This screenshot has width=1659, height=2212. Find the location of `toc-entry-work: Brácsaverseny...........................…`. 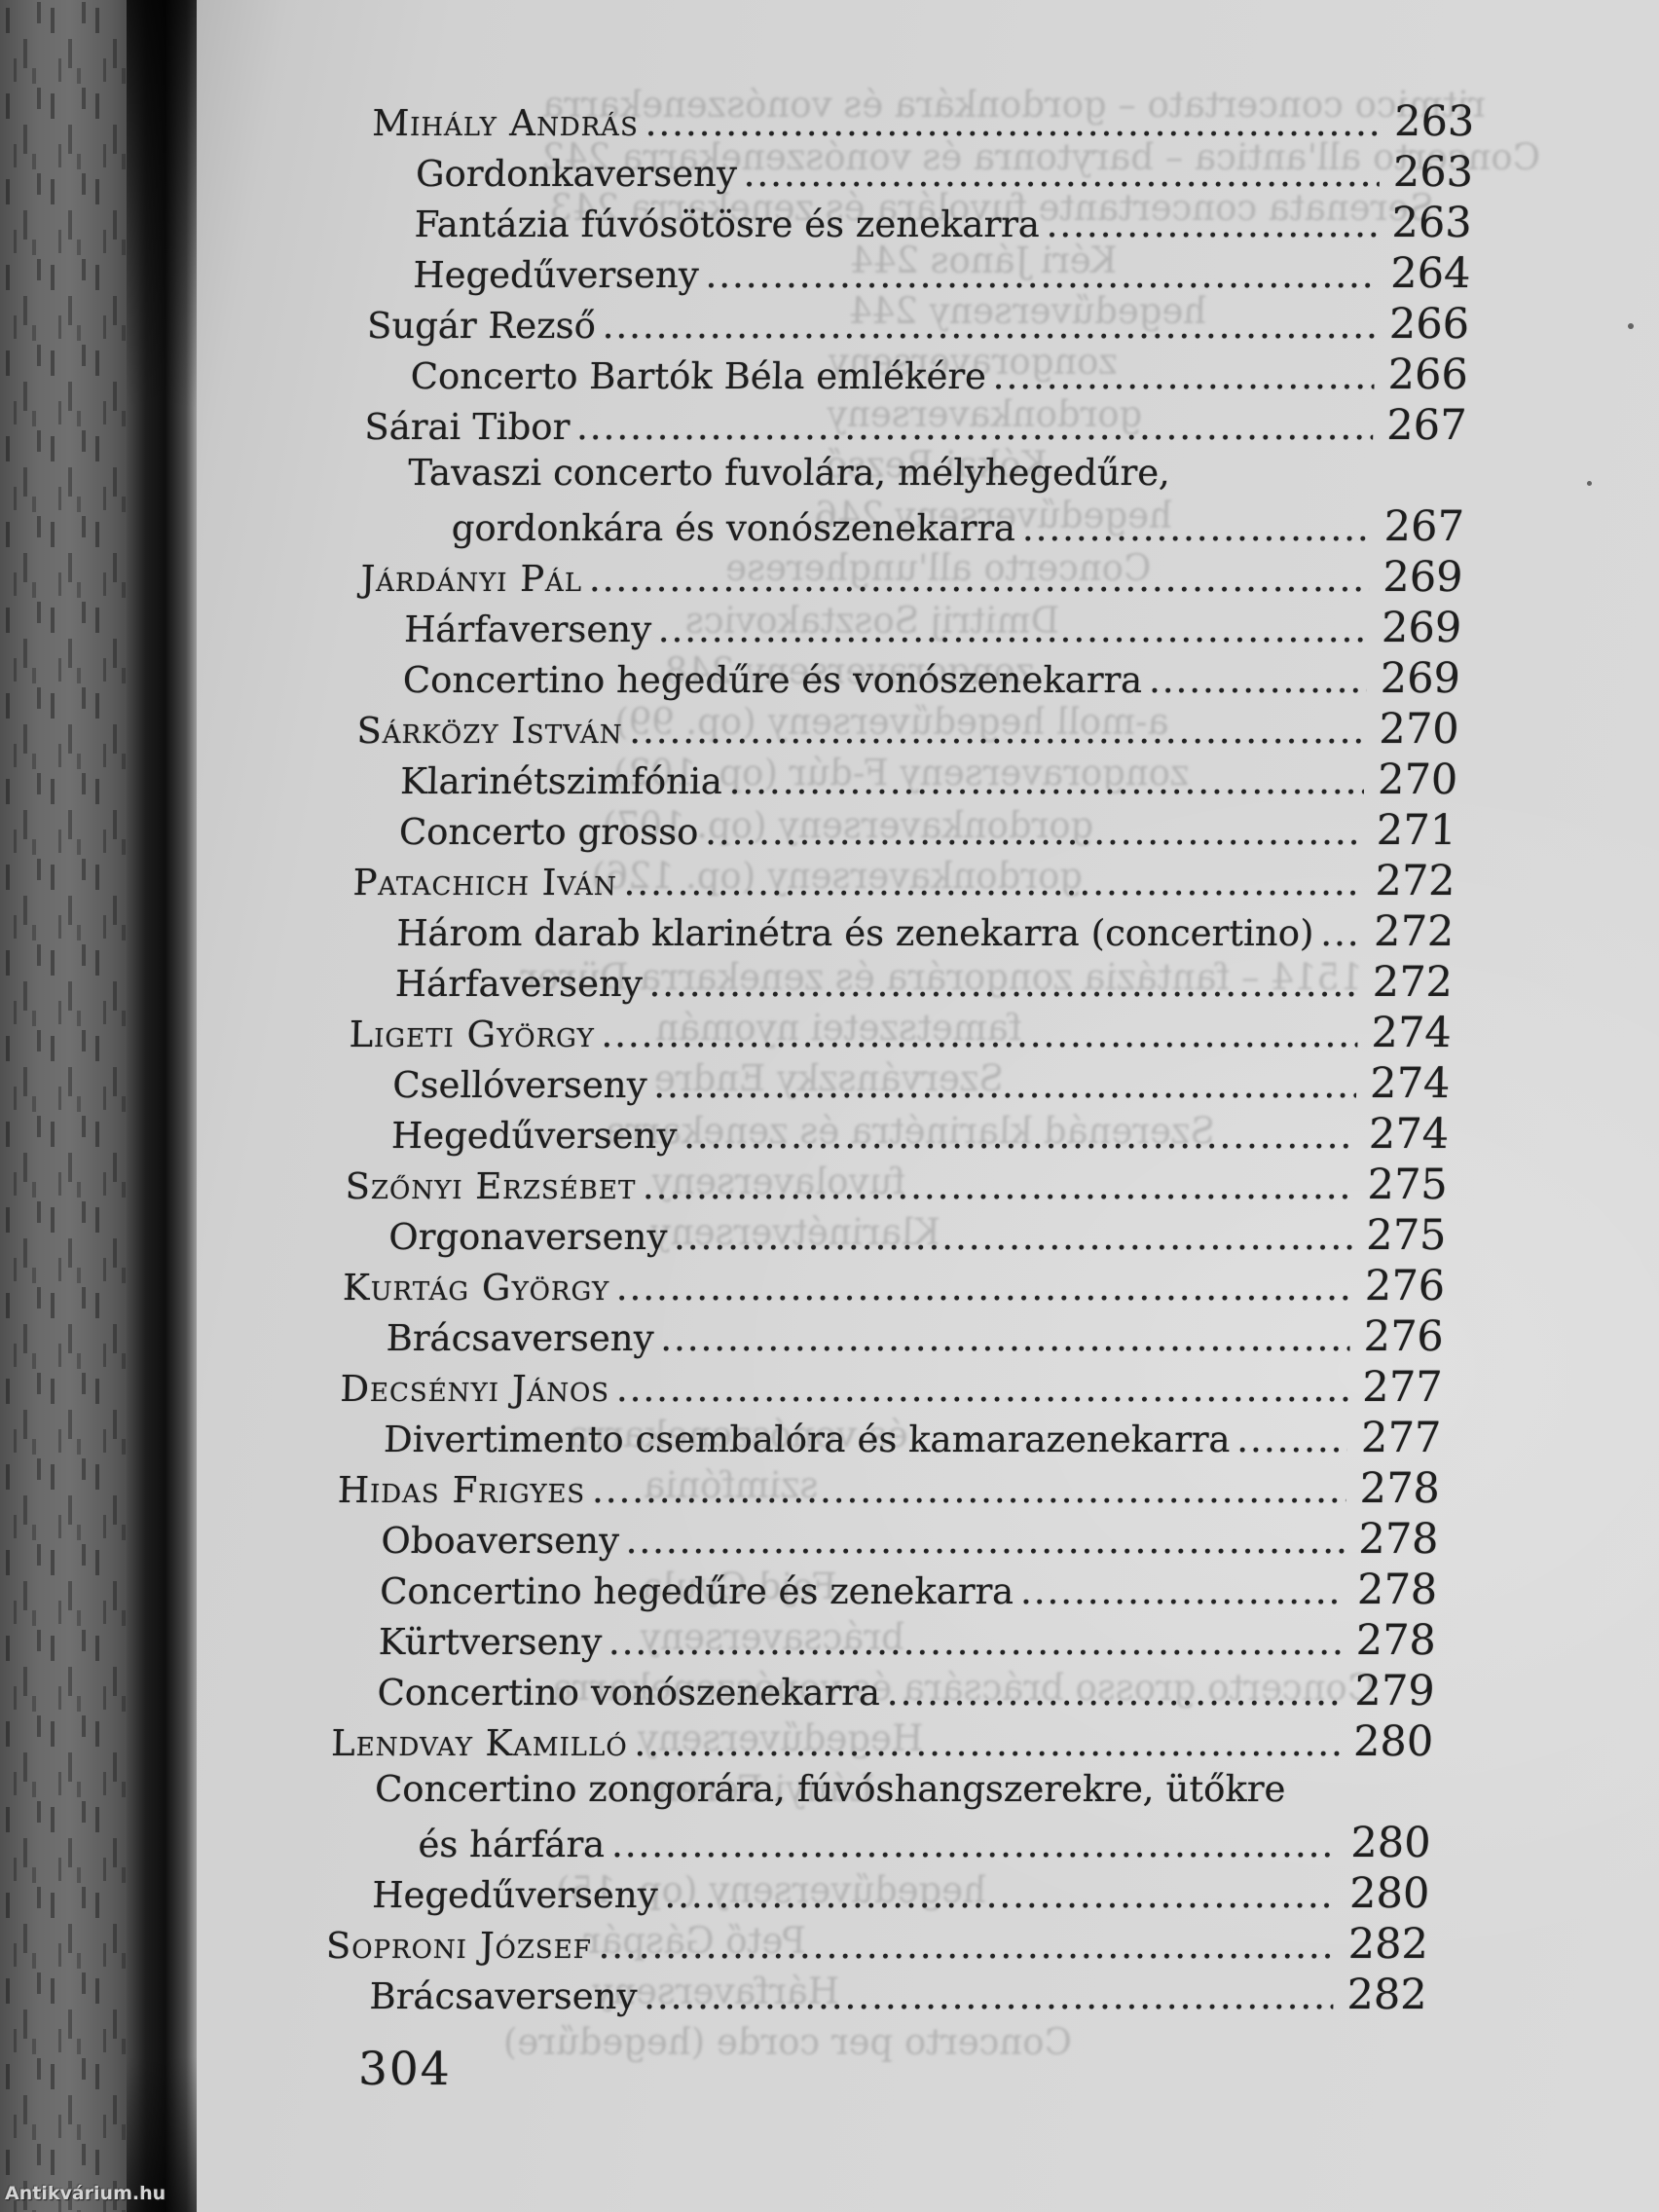

toc-entry-work: Brácsaverseny...........................… is located at coordinates (892, 1337).